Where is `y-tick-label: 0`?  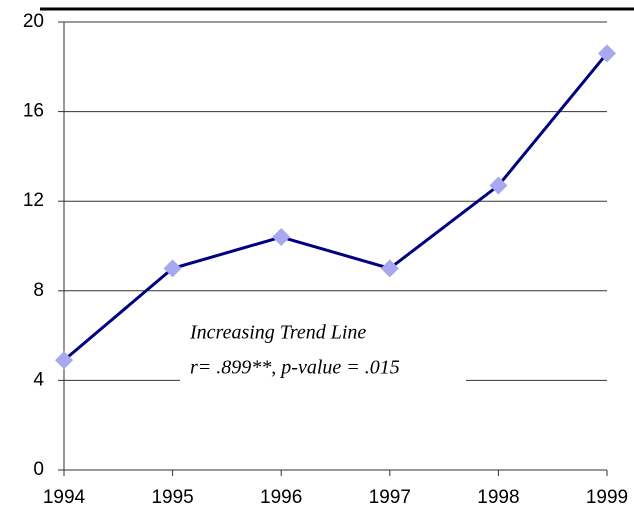 y-tick-label: 0 is located at coordinates (38, 469).